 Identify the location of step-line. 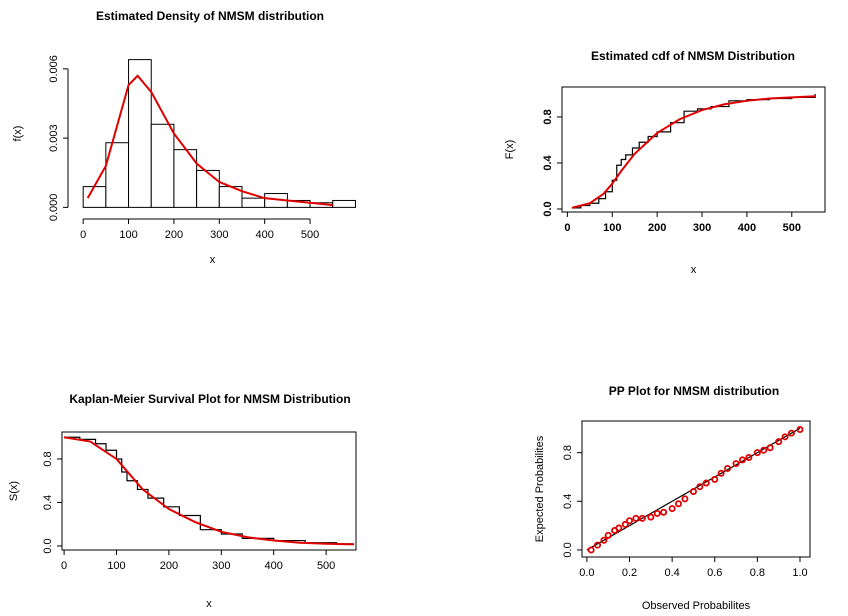
(693, 151).